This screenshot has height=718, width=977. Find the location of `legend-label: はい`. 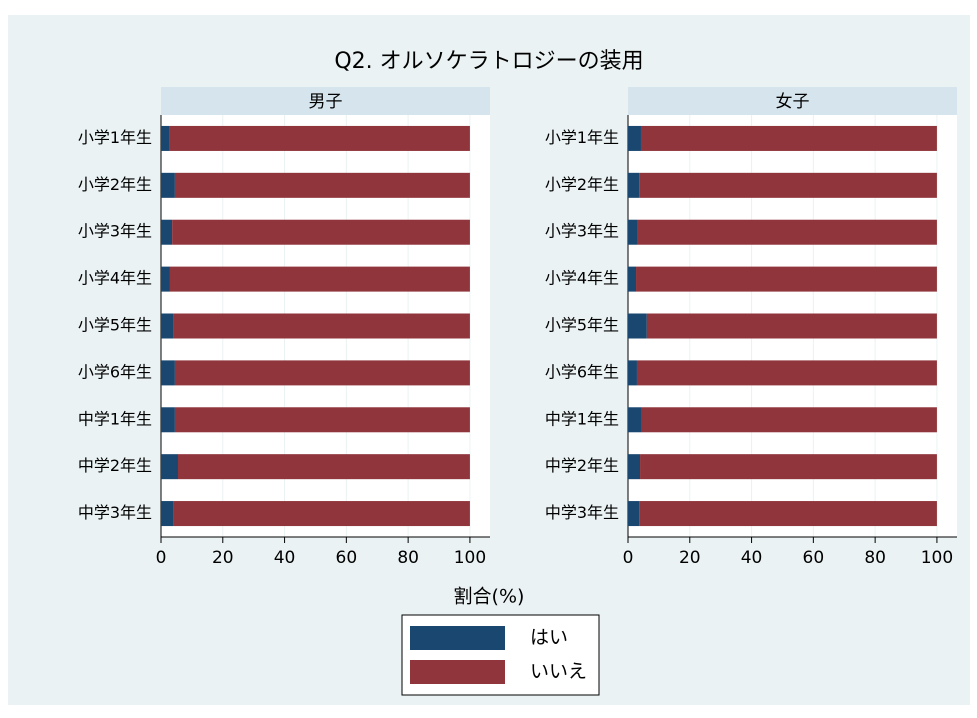

legend-label: はい is located at coordinates (549, 638).